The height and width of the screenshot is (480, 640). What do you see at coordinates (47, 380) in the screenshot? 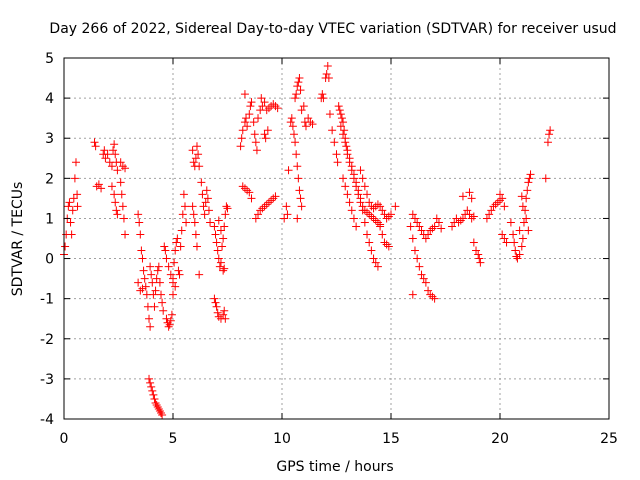
I see `y-tick-label: -3` at bounding box center [47, 380].